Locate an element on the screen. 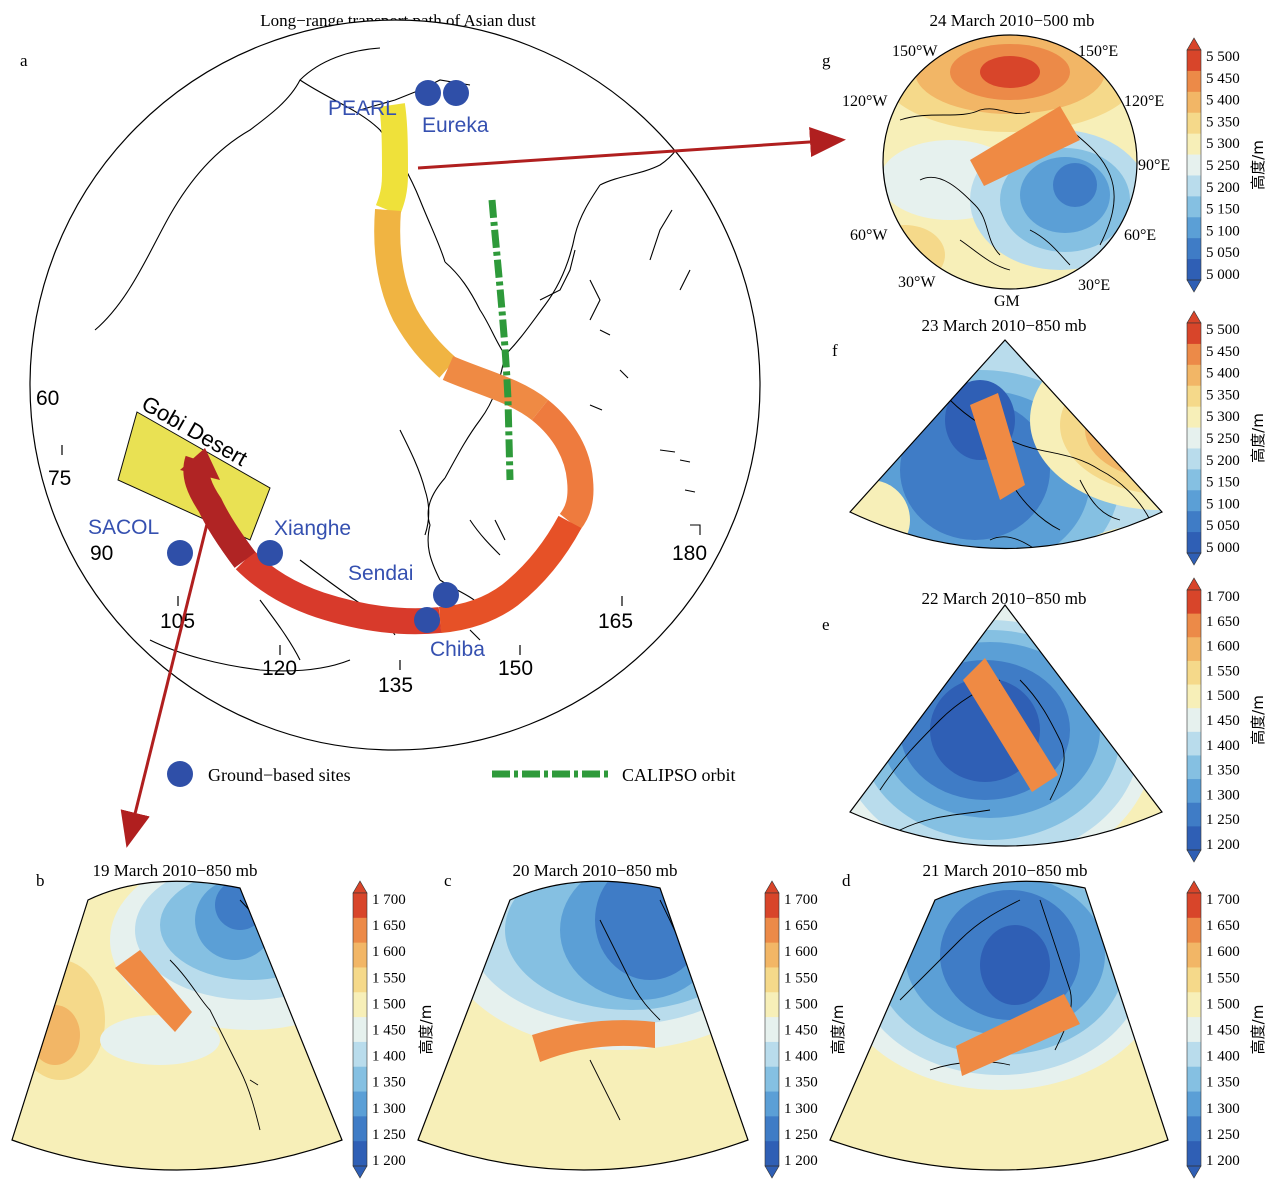  panel-d-letter: d is located at coordinates (846, 880).